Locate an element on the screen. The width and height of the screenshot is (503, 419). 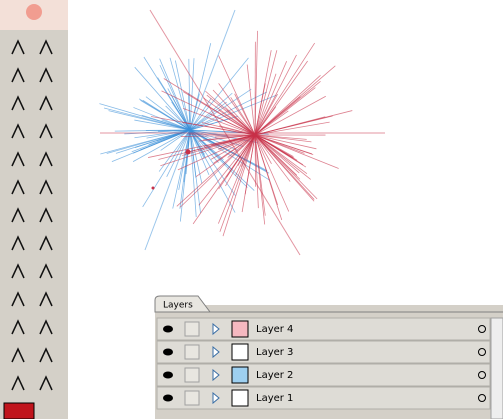
layer-rows: Layer 4 Layer 3 Layer 2 Layer 1 is located at coordinates (323, 363).